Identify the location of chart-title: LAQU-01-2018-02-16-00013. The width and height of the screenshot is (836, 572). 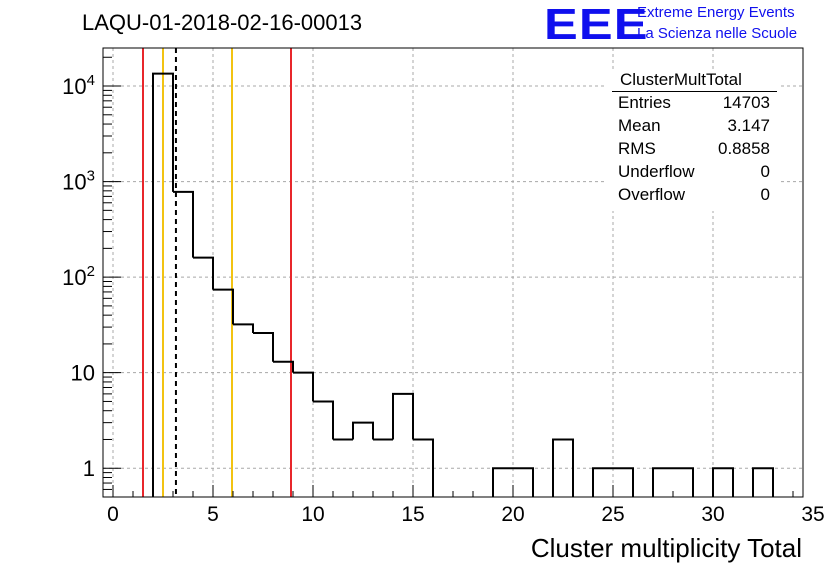
(222, 22).